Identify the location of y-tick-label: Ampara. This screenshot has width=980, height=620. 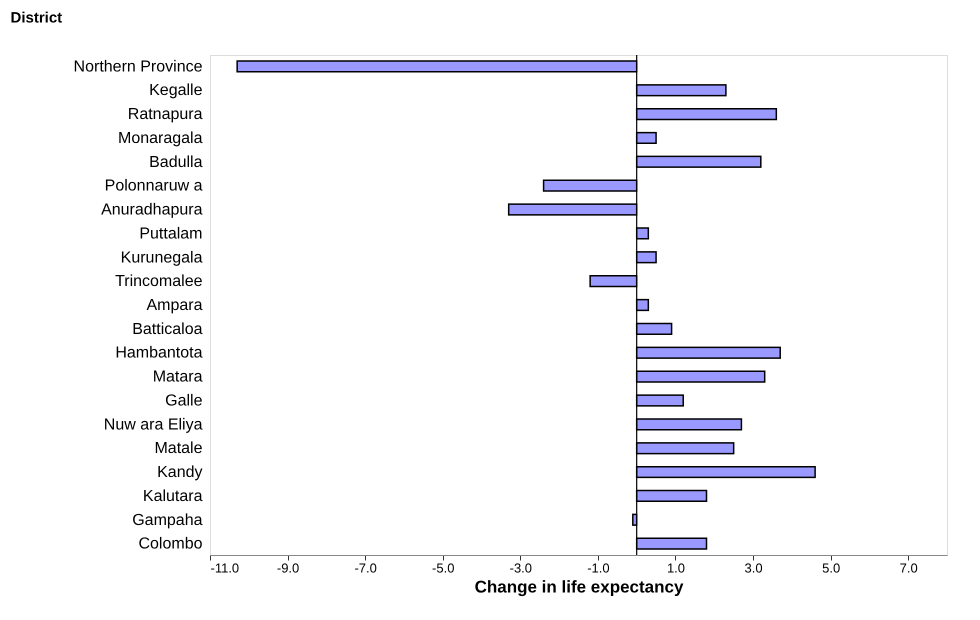
(174, 305).